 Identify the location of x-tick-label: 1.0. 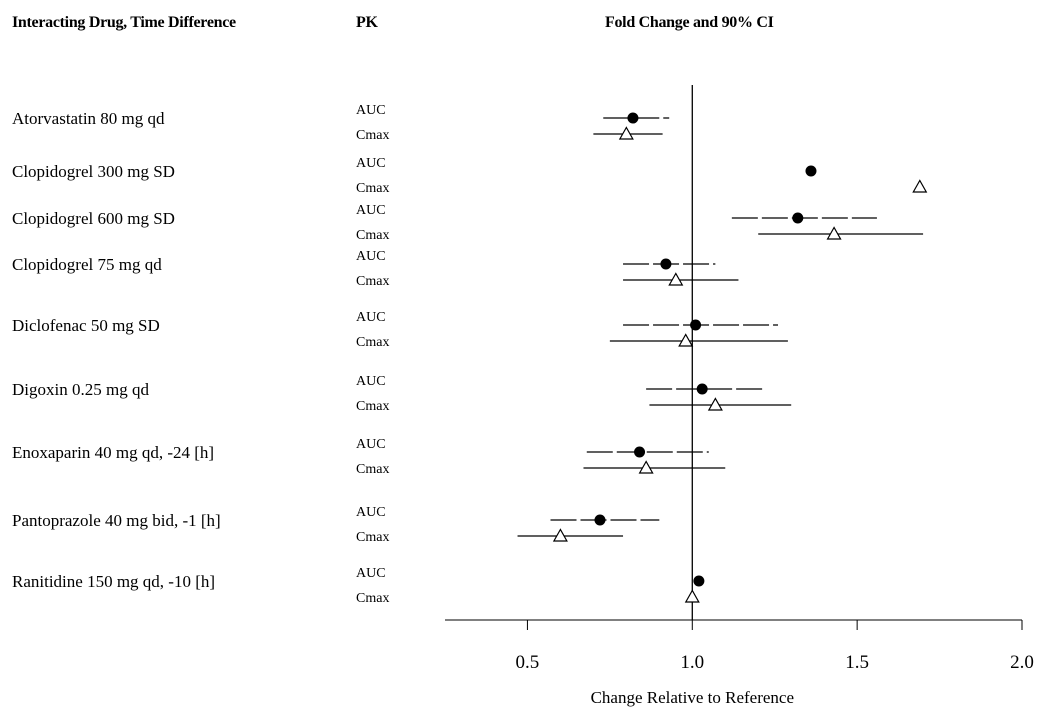
(692, 662).